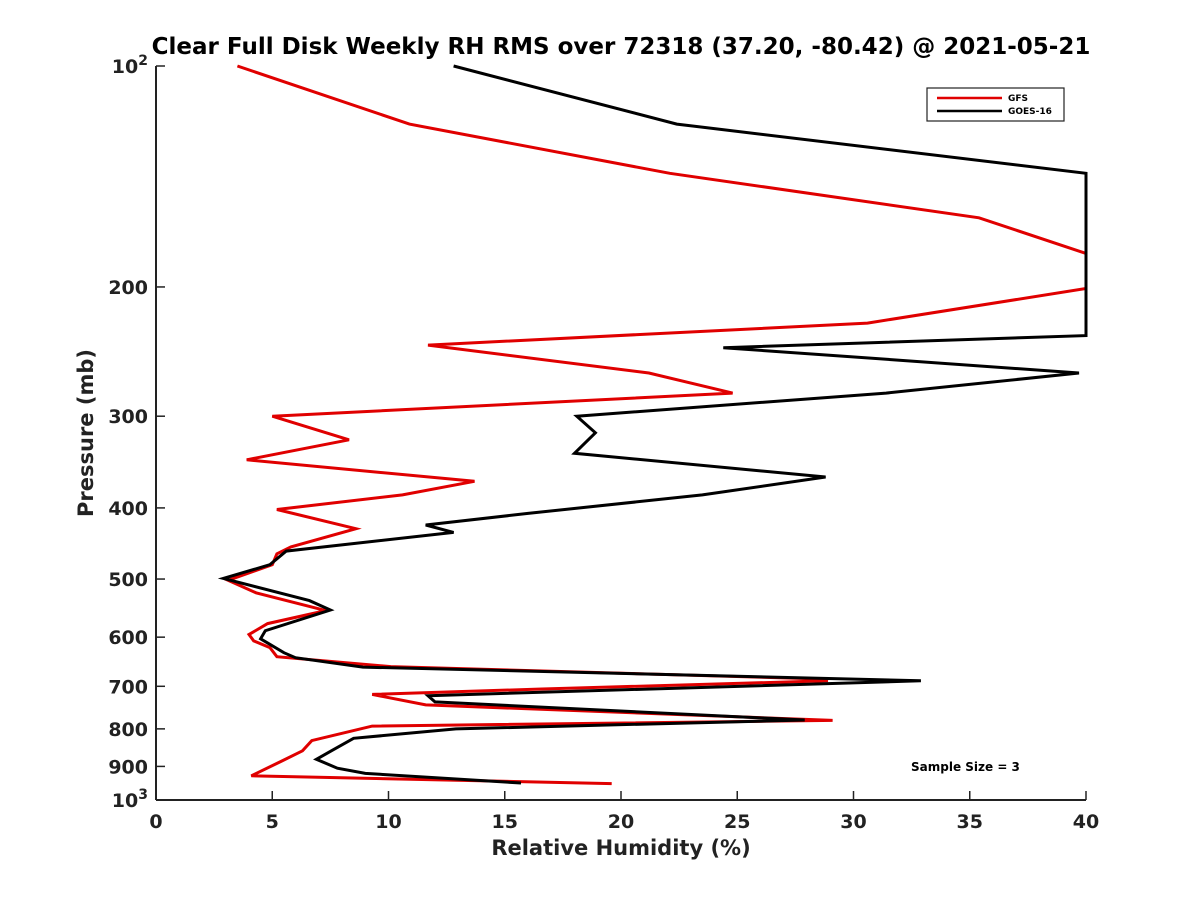 The image size is (1200, 900). I want to click on x-tick-label: 20, so click(621, 822).